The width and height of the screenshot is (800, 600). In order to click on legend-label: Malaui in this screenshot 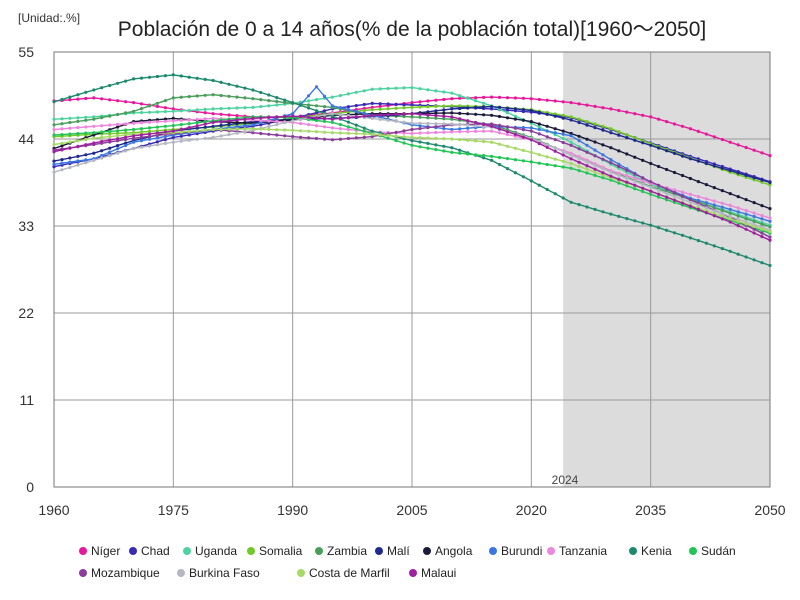, I will do `click(438, 573)`.